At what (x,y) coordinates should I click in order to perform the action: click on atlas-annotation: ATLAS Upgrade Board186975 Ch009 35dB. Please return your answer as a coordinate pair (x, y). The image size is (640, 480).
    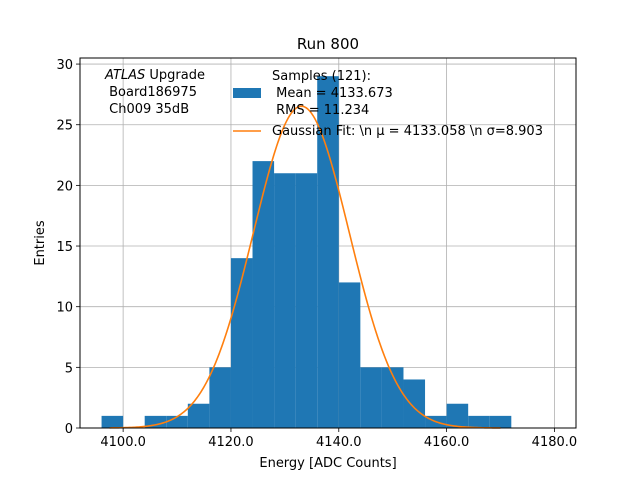
    Looking at the image, I should click on (154, 92).